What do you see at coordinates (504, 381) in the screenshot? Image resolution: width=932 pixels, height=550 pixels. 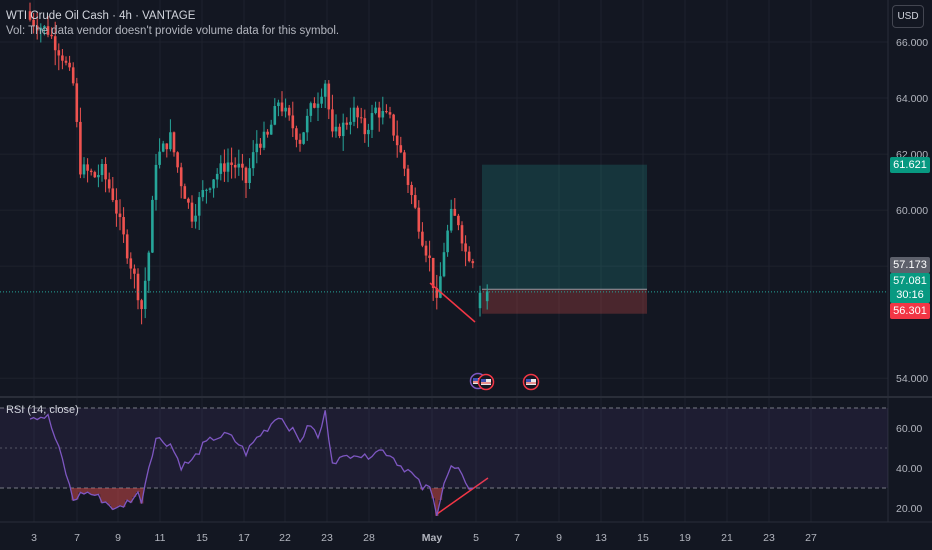 I see `economic-event-markers` at bounding box center [504, 381].